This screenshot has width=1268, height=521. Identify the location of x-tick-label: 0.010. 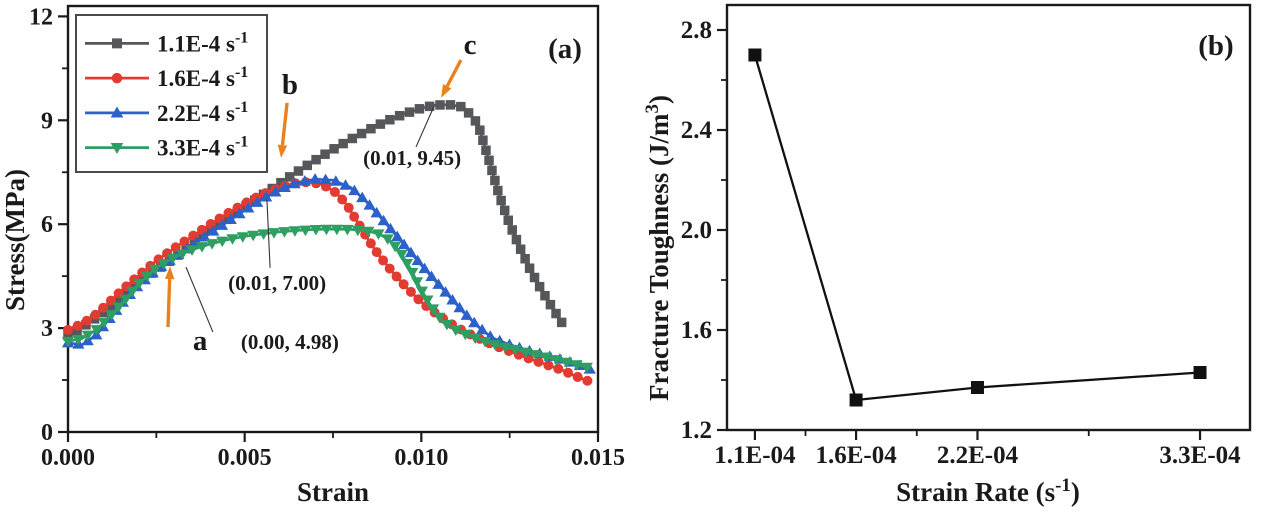
(421, 458).